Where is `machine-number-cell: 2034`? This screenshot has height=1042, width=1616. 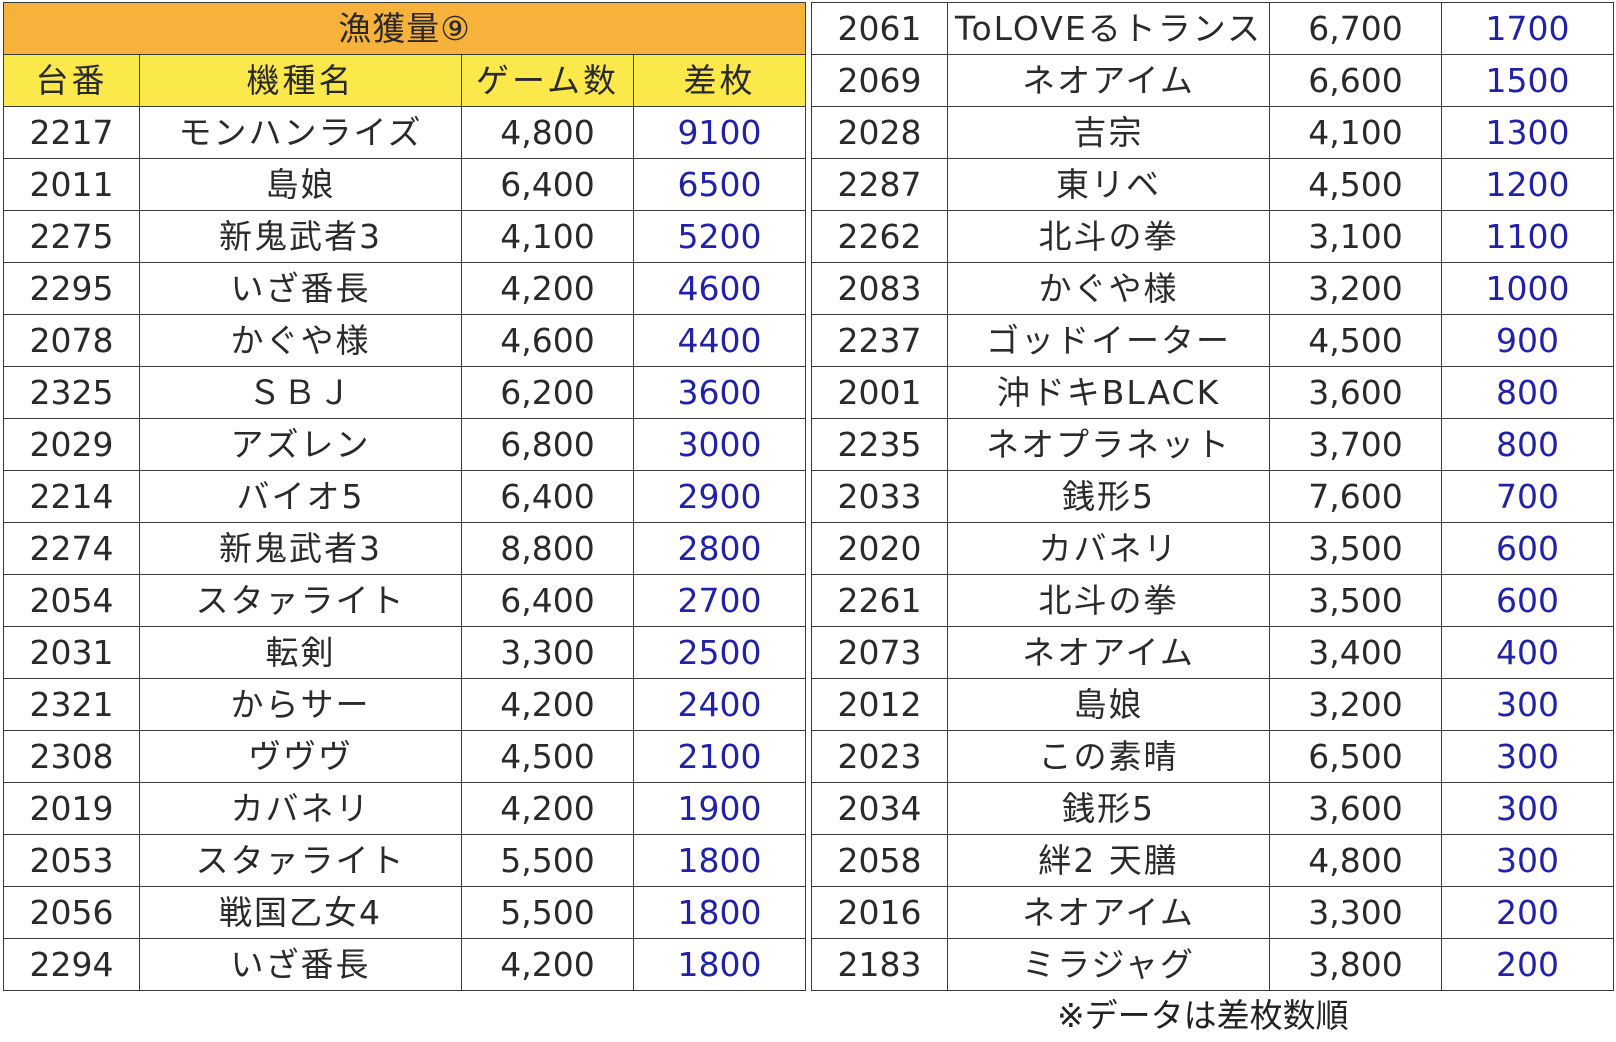 machine-number-cell: 2034 is located at coordinates (879, 808).